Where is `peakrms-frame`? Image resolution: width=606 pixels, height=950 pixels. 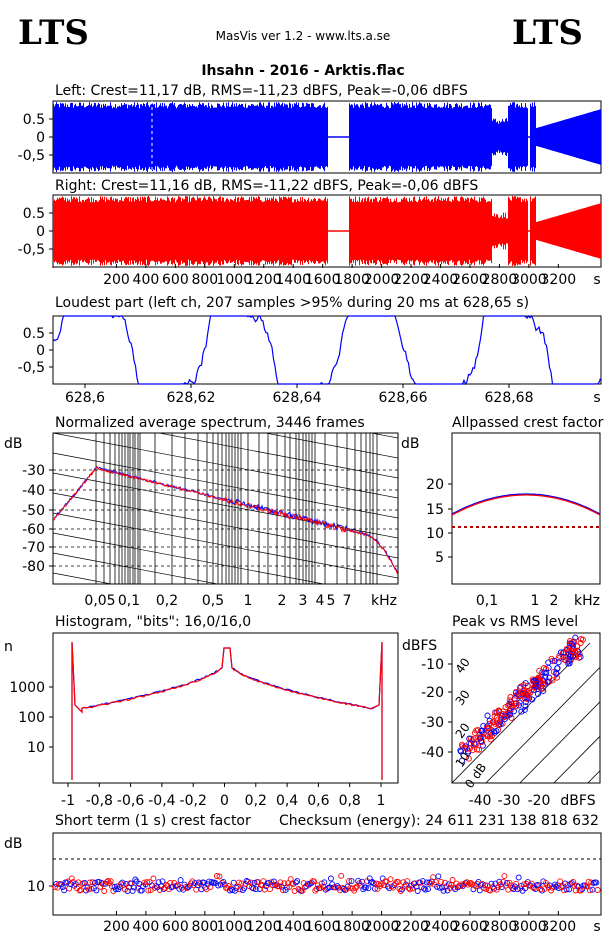 peakrms-frame is located at coordinates (526, 708).